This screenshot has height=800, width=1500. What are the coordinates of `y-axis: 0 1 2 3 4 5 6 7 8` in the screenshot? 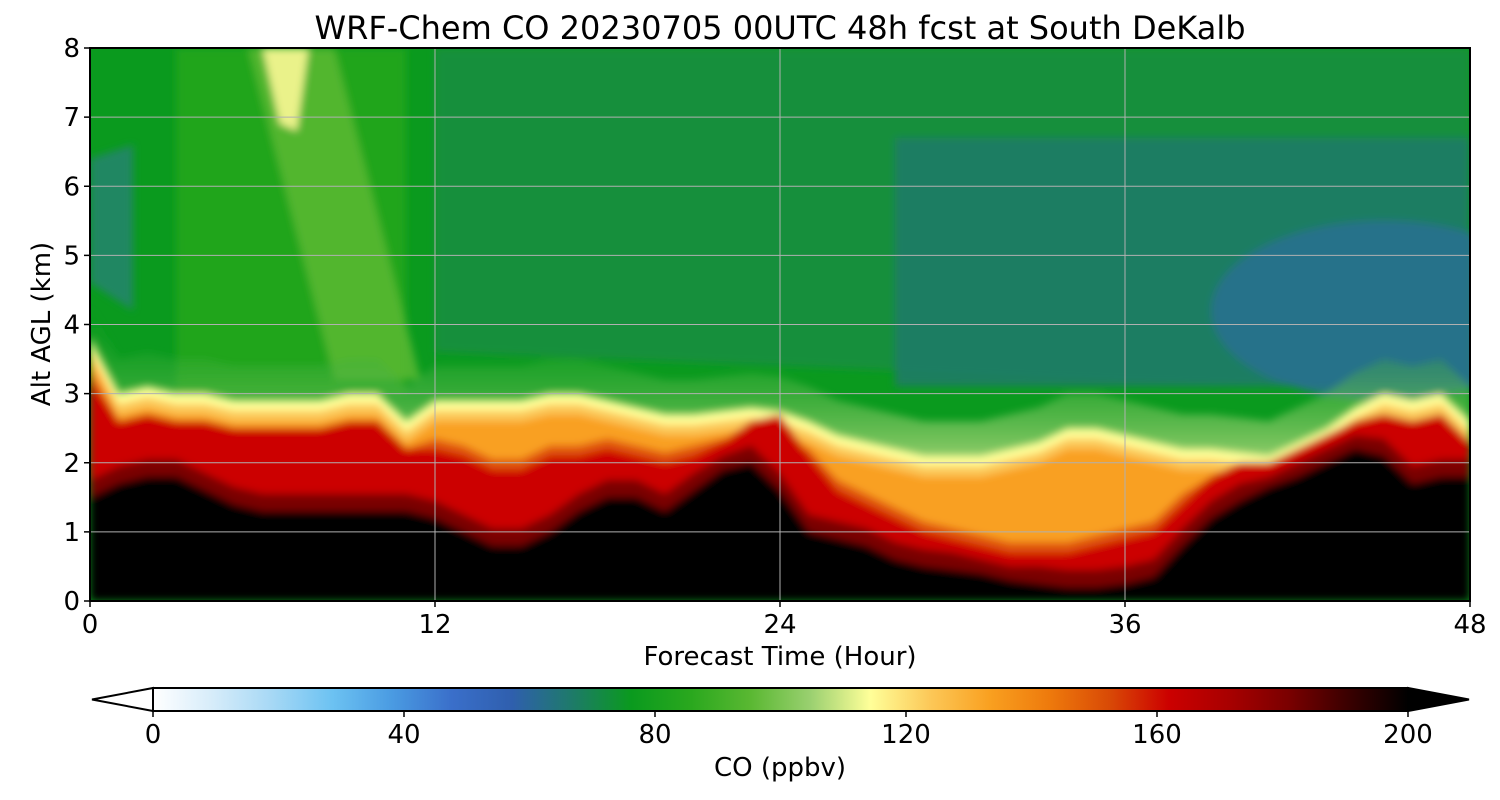 It's located at (76, 325).